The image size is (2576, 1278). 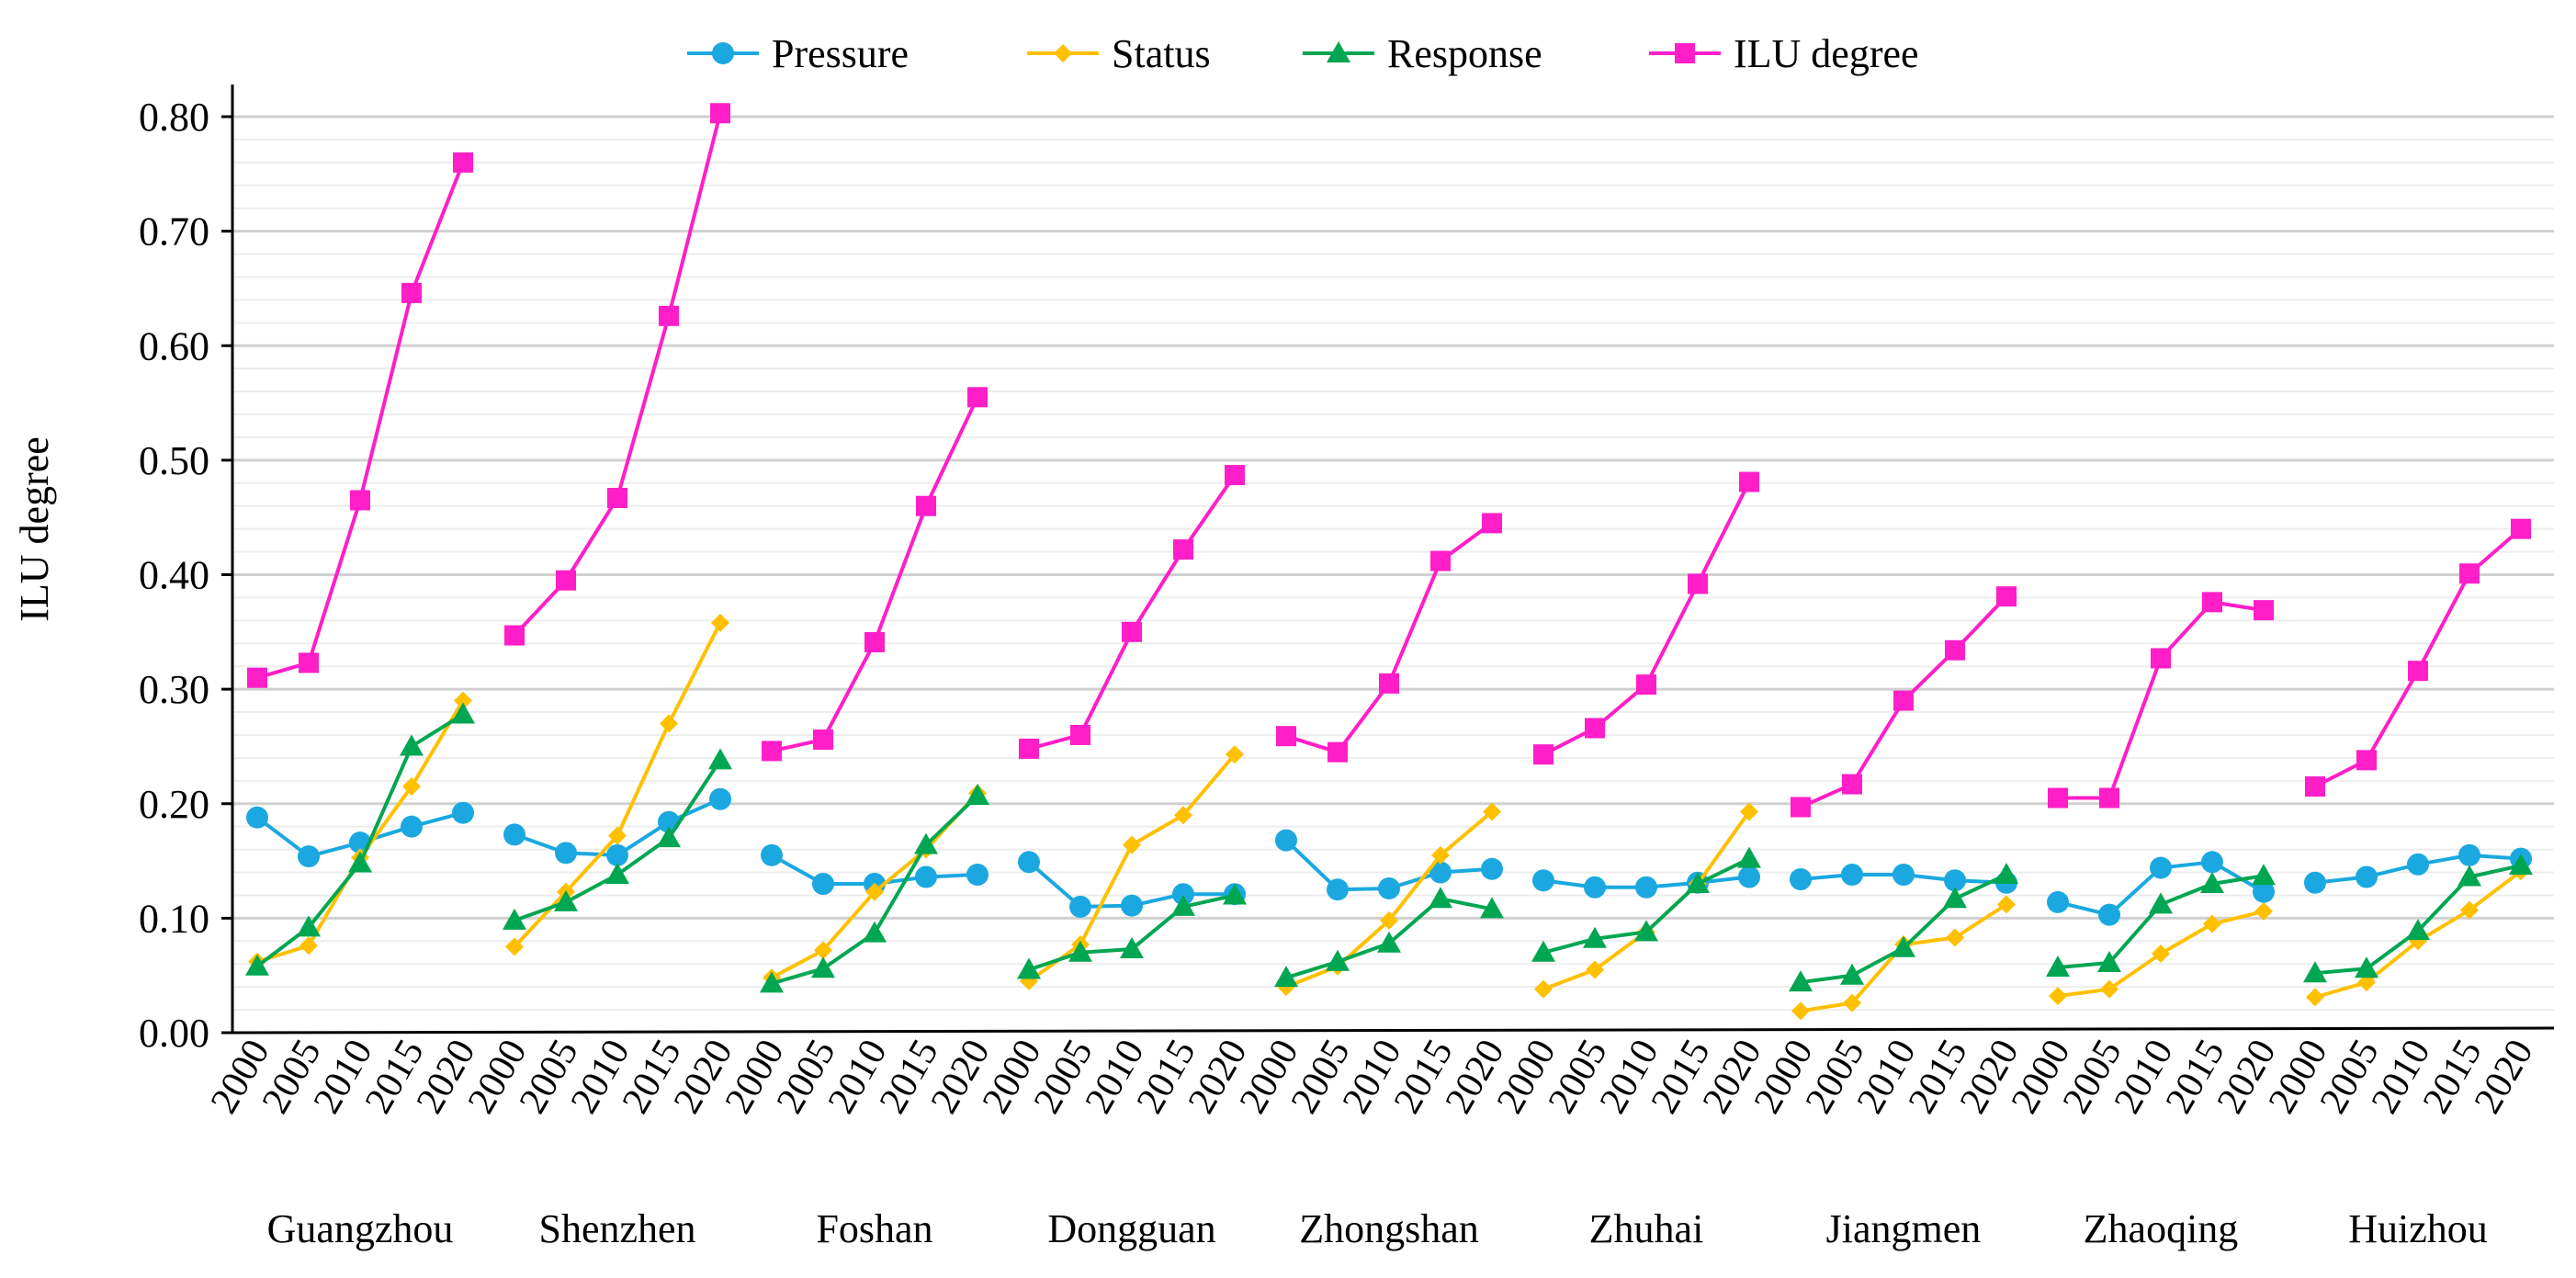 I want to click on city-label: Guangzhou, so click(x=360, y=1228).